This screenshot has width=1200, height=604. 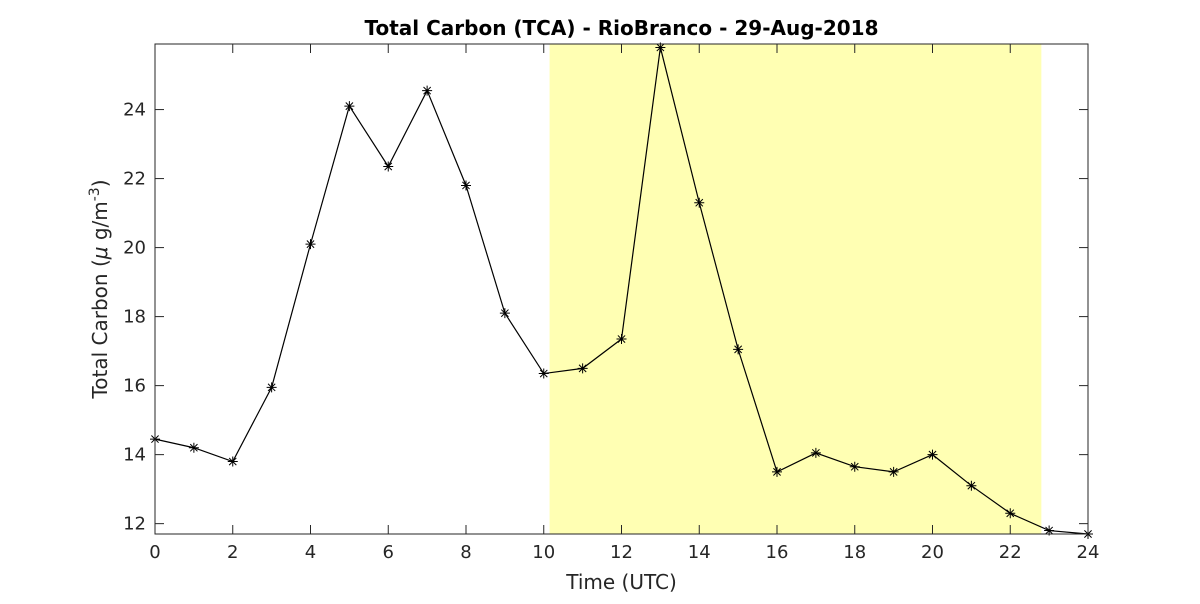 I want to click on y-tick-label: 16, so click(x=134, y=386).